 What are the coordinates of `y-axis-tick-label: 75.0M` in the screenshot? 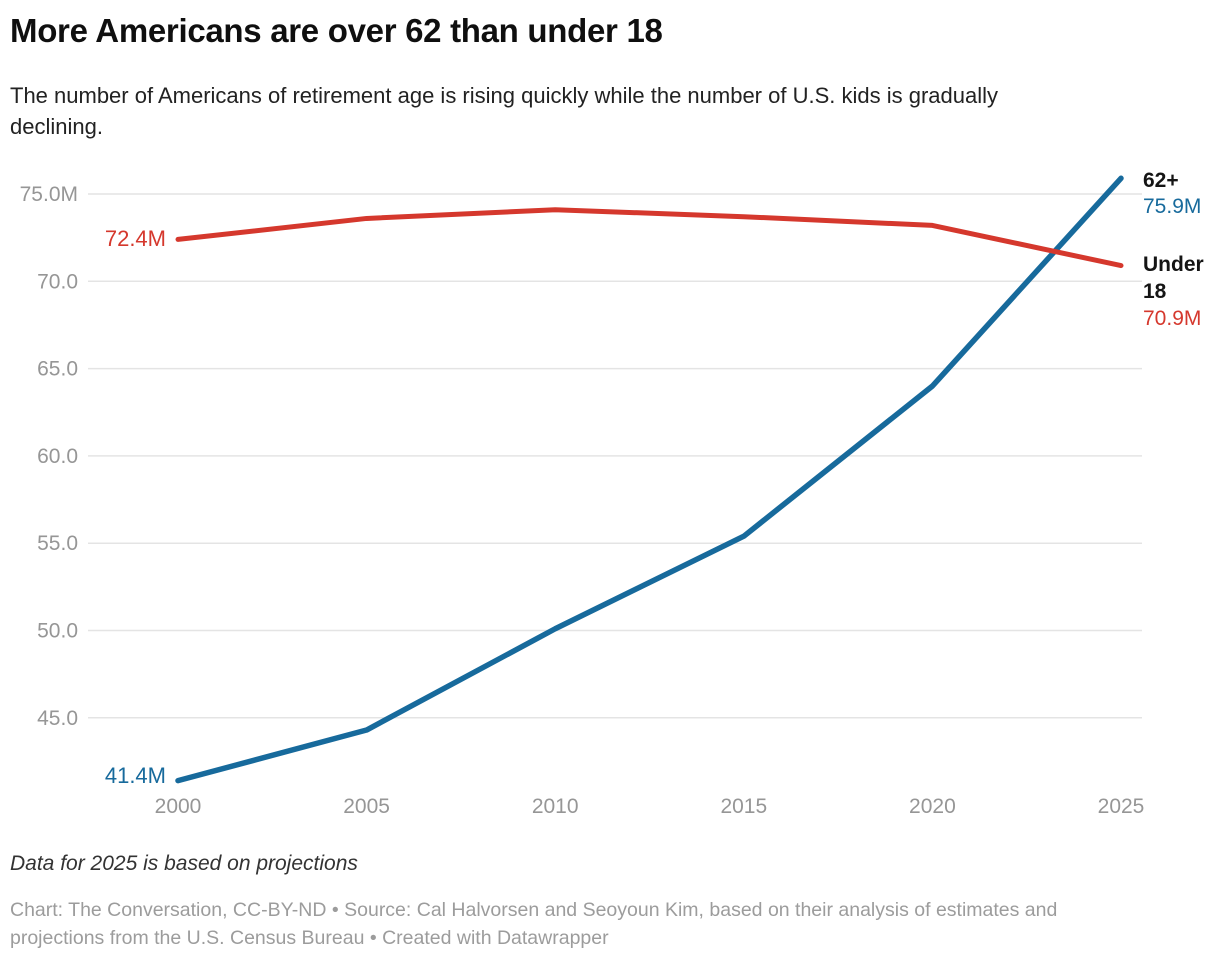 It's located at (49, 194).